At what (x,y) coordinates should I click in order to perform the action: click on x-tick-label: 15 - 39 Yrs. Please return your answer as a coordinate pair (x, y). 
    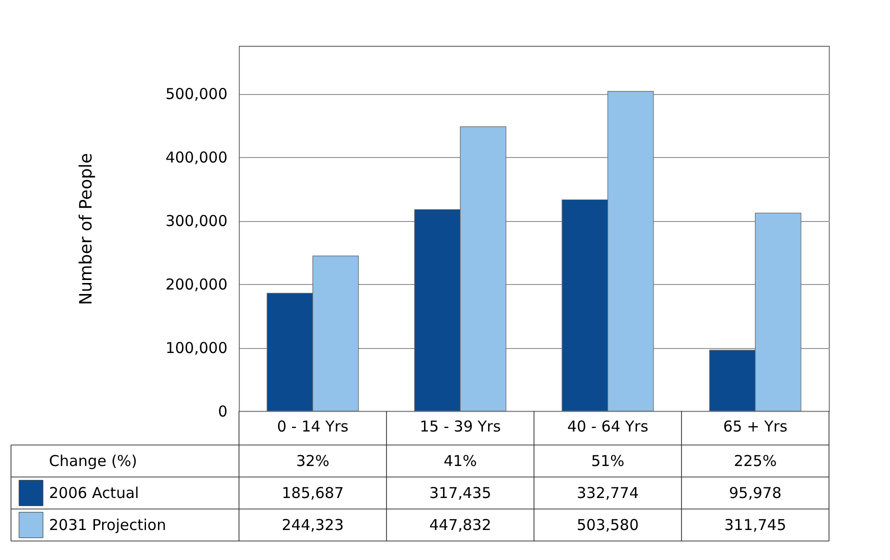
    Looking at the image, I should click on (460, 427).